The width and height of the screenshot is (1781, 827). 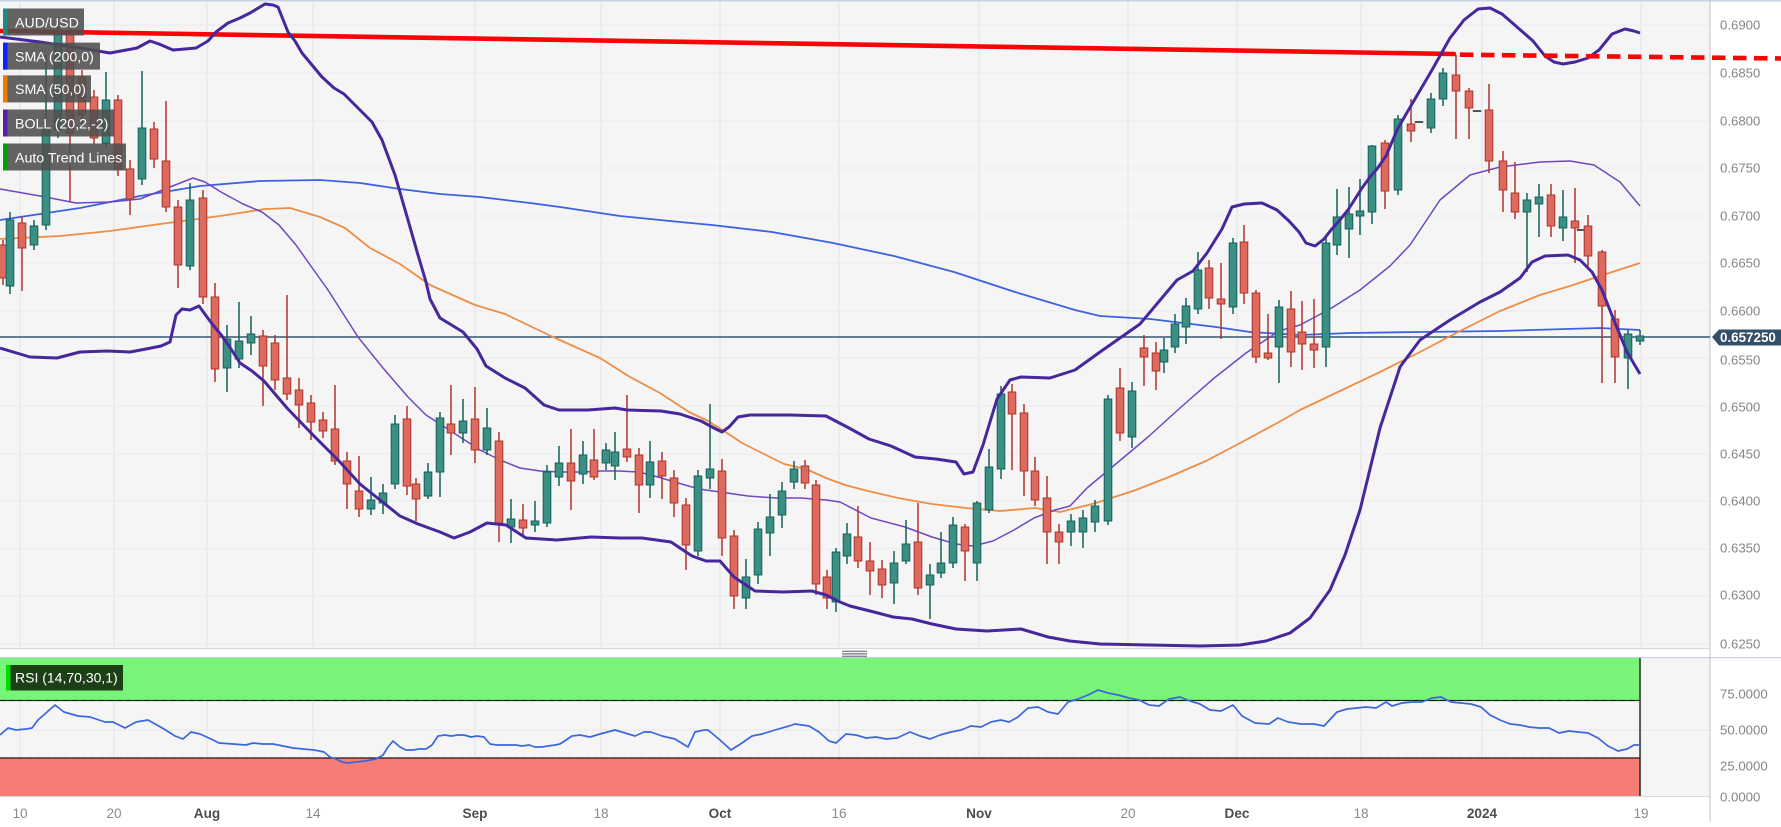 What do you see at coordinates (1744, 766) in the screenshot?
I see `svg-text: 25.0000` at bounding box center [1744, 766].